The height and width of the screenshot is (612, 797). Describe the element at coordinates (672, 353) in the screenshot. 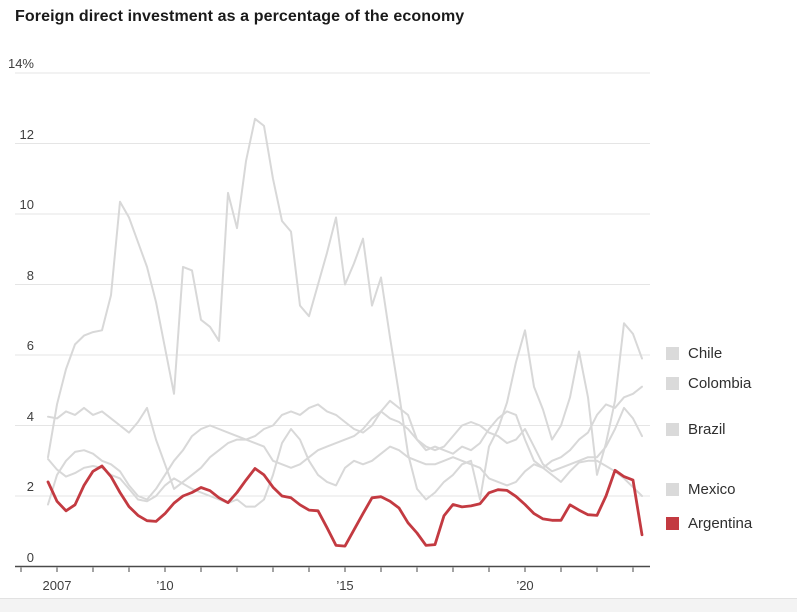

I see `legend-swatch-chile` at that location.